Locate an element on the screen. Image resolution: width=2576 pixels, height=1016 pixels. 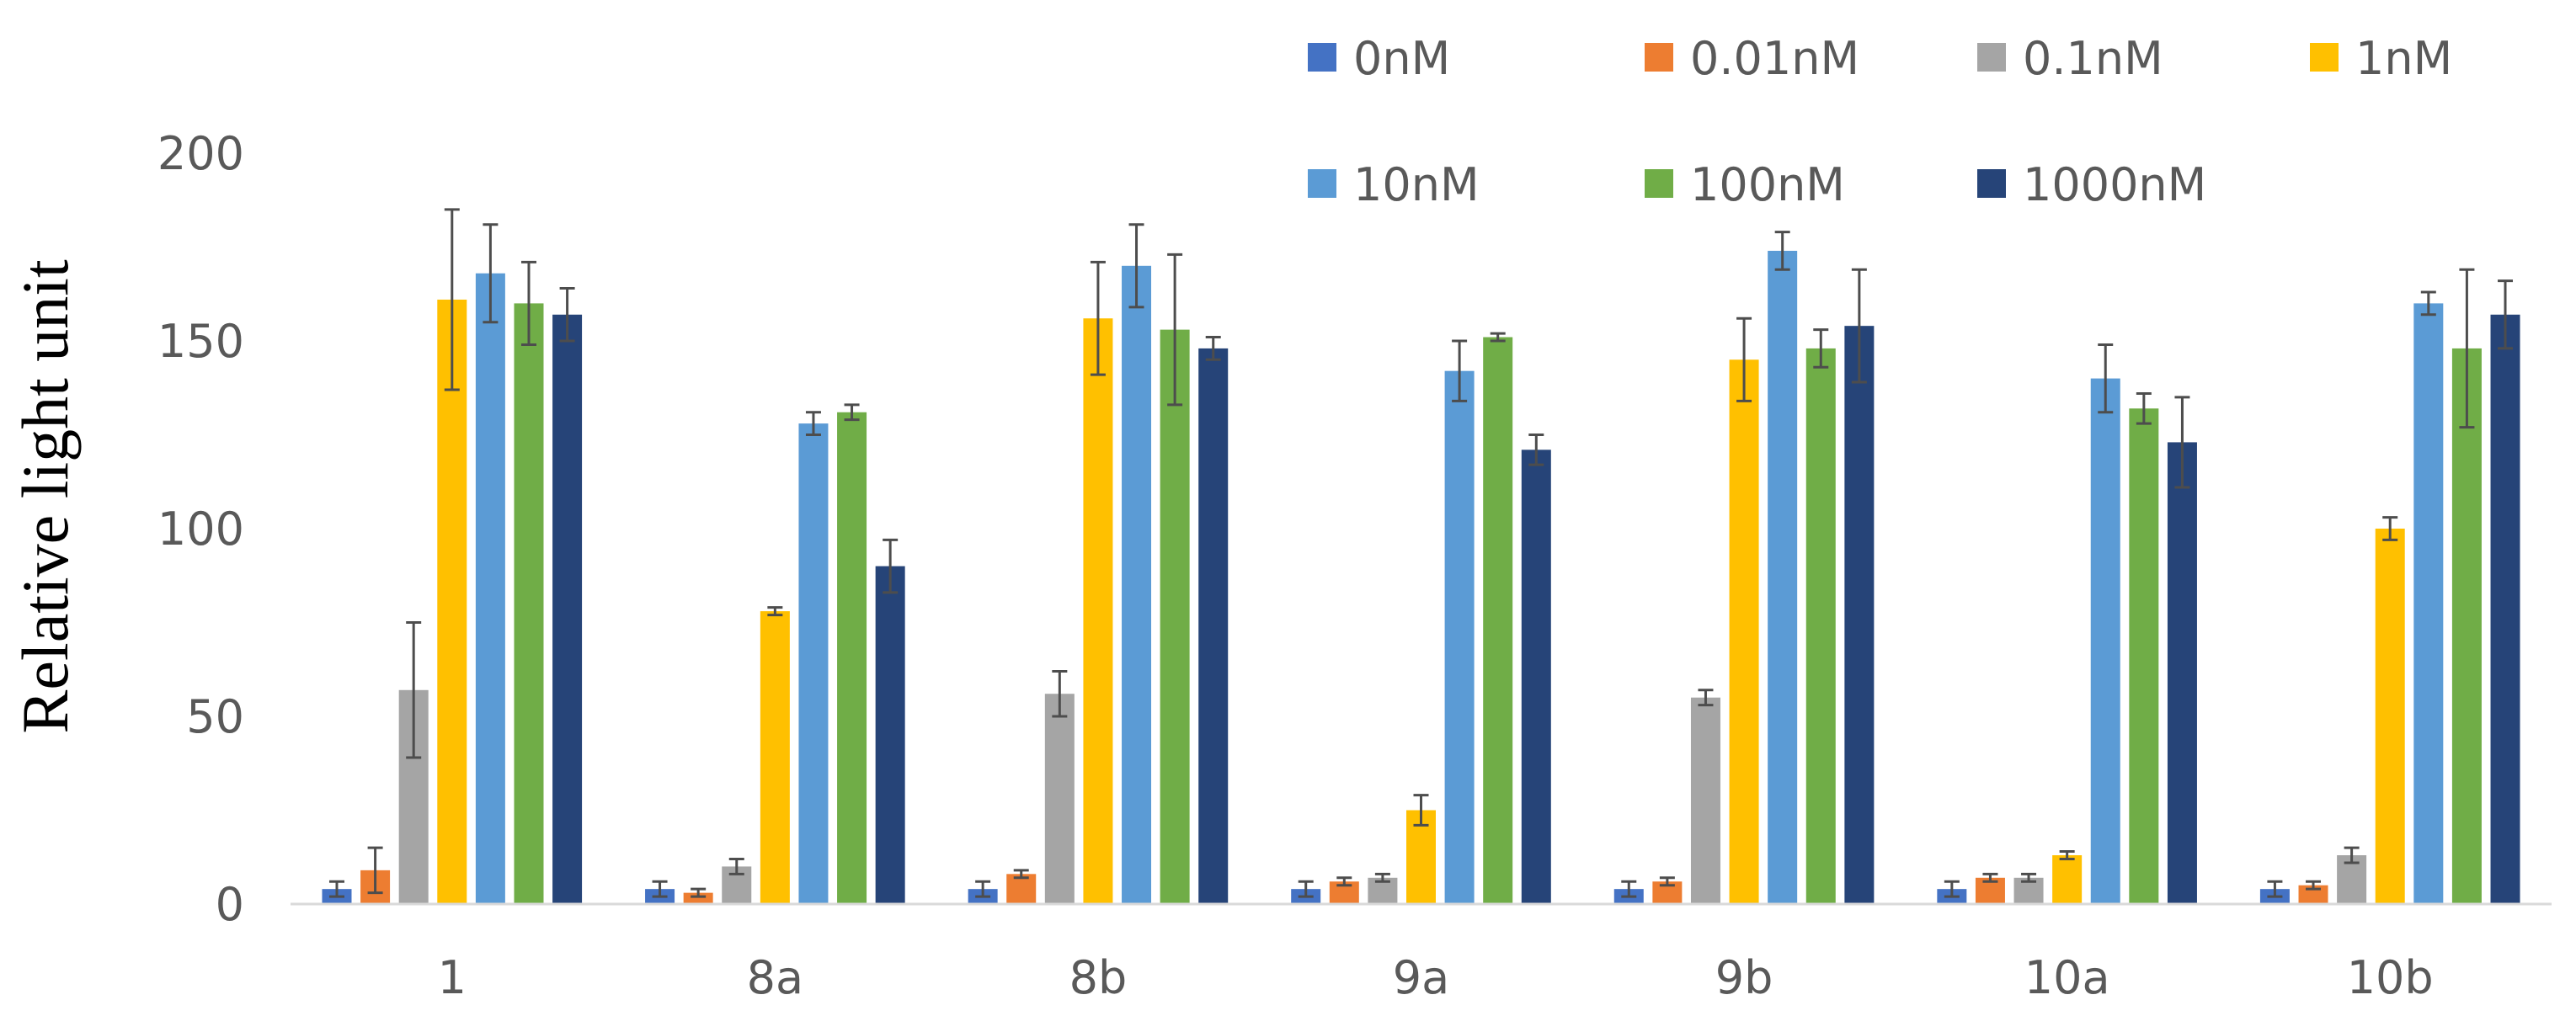
x-tick-label: 8b is located at coordinates (1098, 978).